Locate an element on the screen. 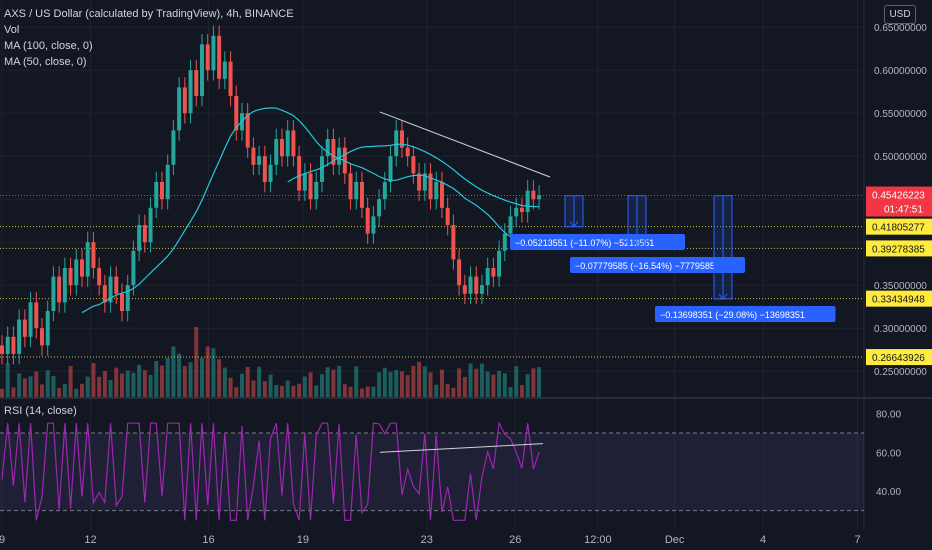 This screenshot has height=550, width=932. level-tag-bg is located at coordinates (899, 226).